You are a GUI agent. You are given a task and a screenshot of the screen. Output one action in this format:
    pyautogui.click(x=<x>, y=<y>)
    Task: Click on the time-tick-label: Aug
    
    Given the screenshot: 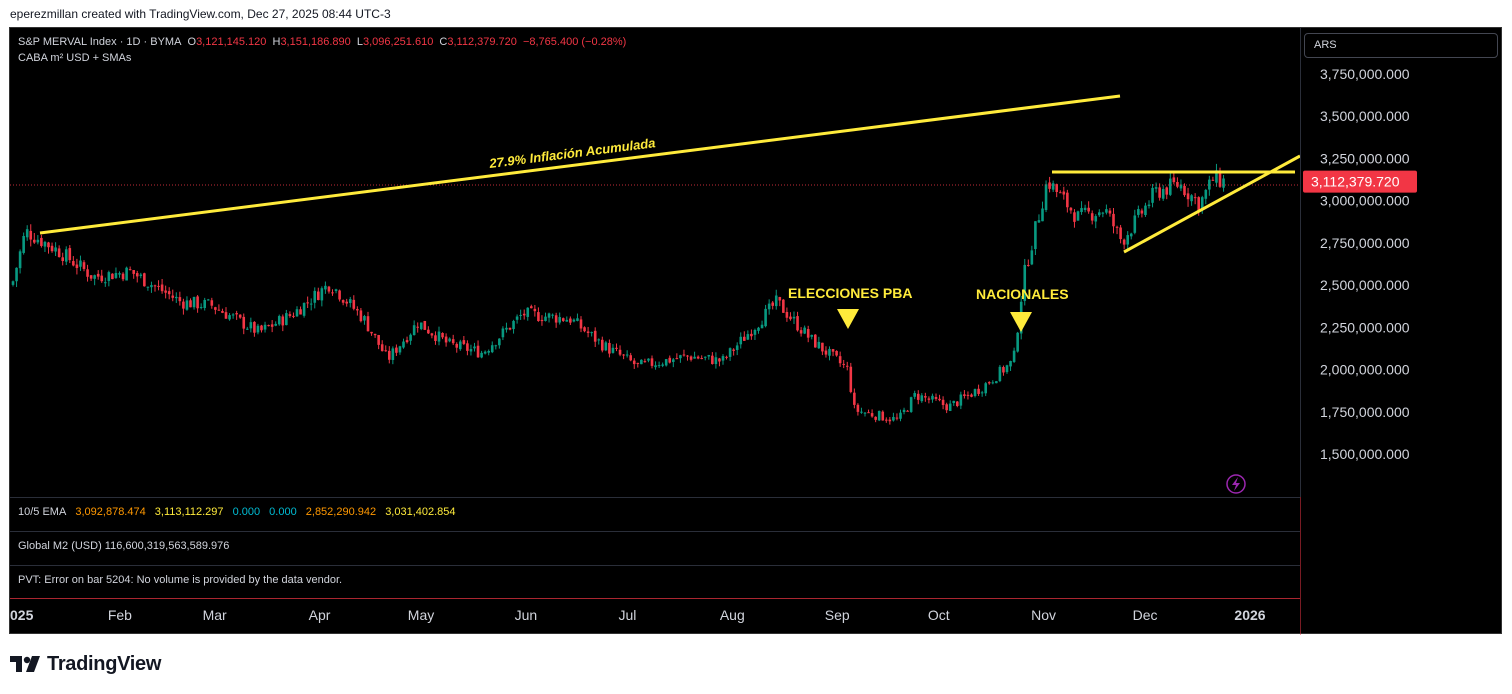 What is the action you would take?
    pyautogui.click(x=732, y=615)
    